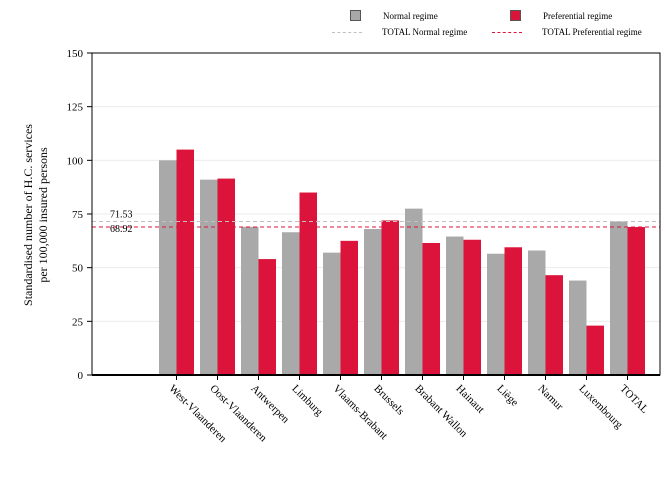  What do you see at coordinates (75, 161) in the screenshot?
I see `y-tick-label: 100` at bounding box center [75, 161].